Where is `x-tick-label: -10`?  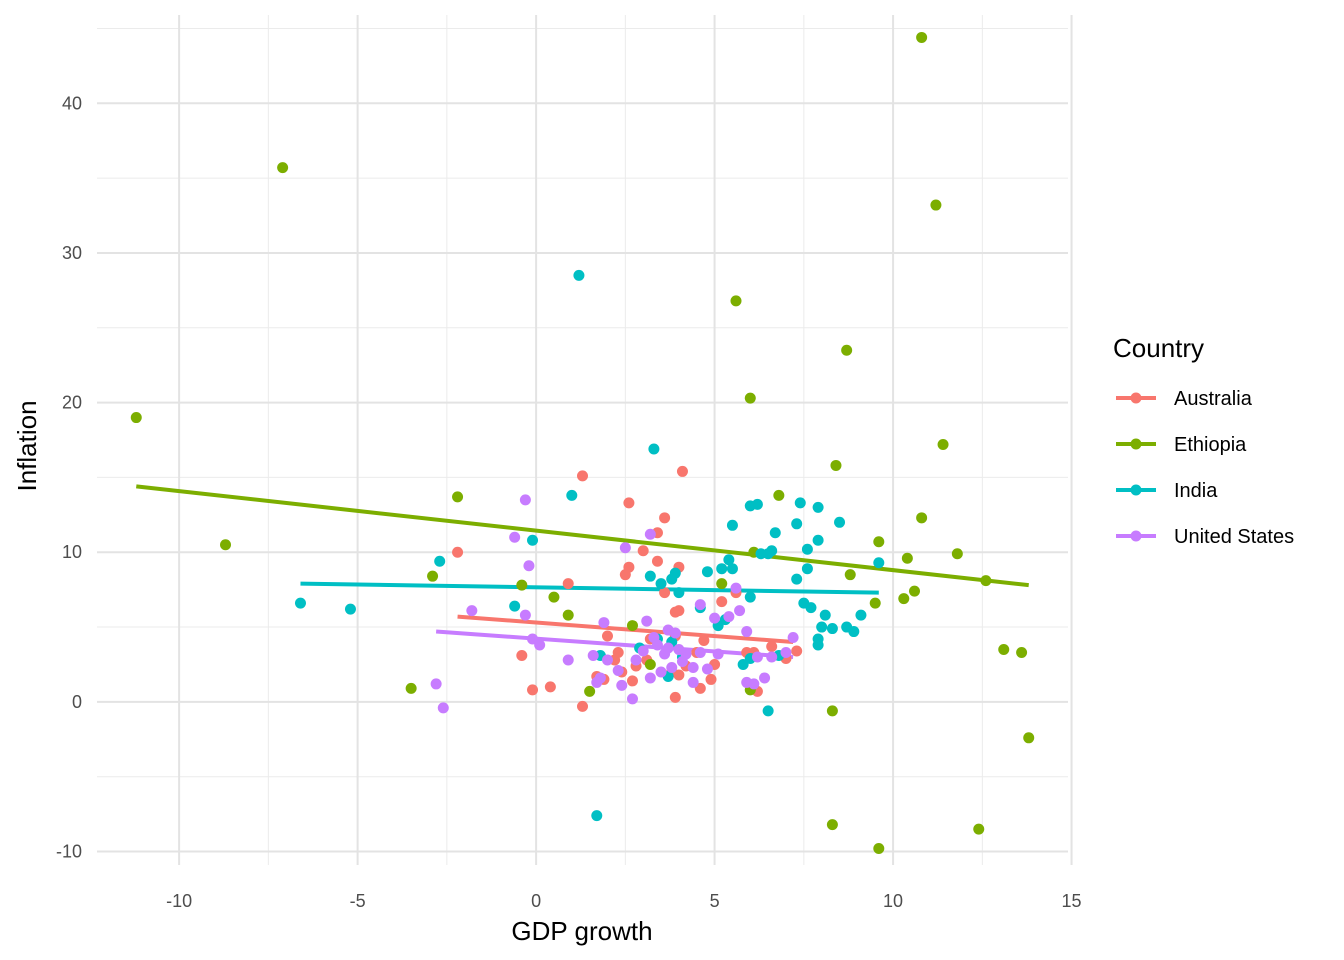
x-tick-label: -10 is located at coordinates (179, 901).